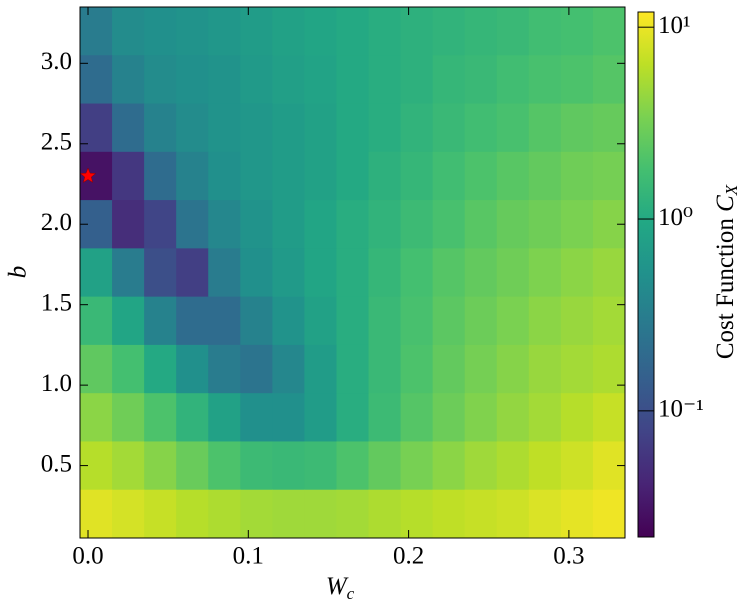  Describe the element at coordinates (87, 556) in the screenshot. I see `x-tick-label: 0.0` at that location.